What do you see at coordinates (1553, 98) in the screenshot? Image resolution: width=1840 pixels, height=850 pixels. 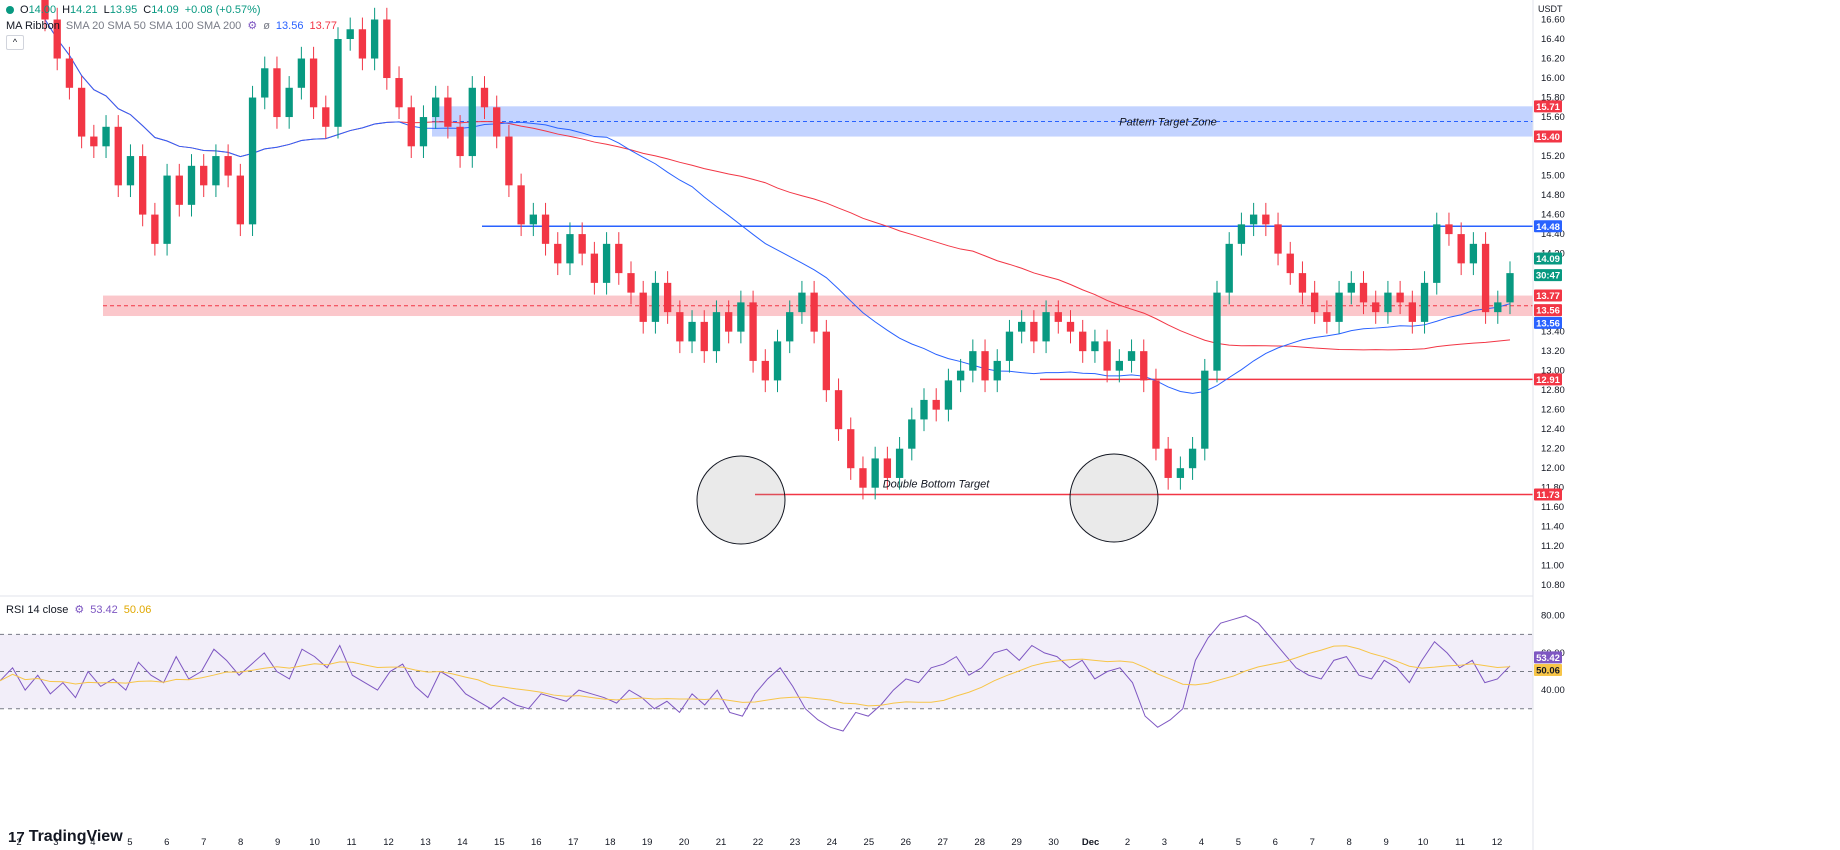 I see `y-axis-tick-label: 15.80` at bounding box center [1553, 98].